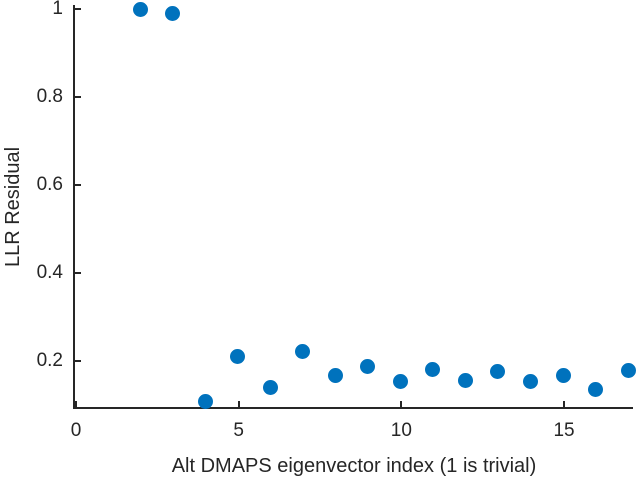  Describe the element at coordinates (74, 207) in the screenshot. I see `y-axis-spine` at that location.